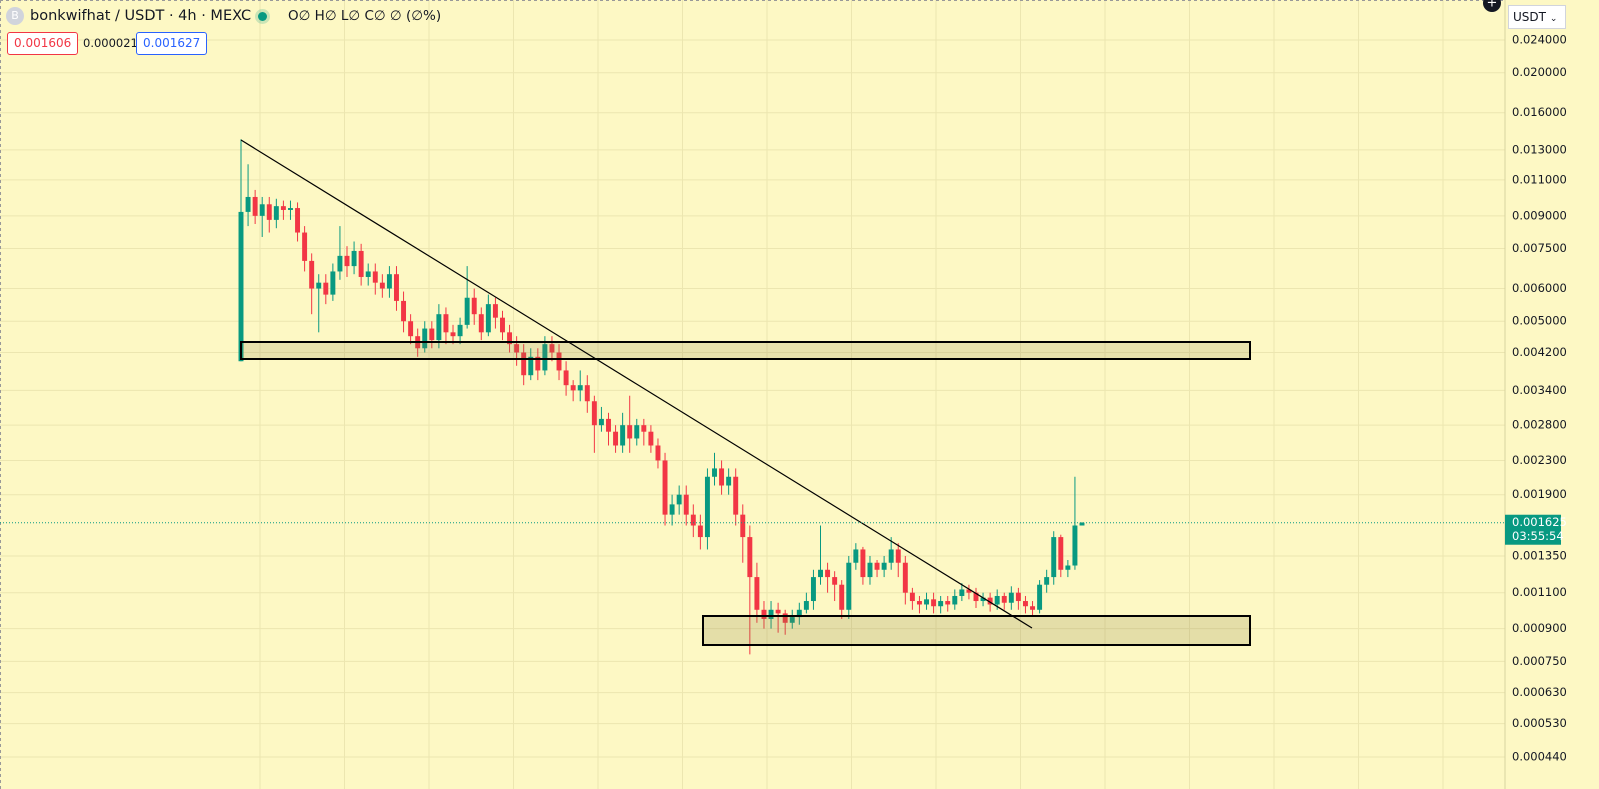 The width and height of the screenshot is (1599, 789). I want to click on y-tick-label: 0.013000, so click(1539, 149).